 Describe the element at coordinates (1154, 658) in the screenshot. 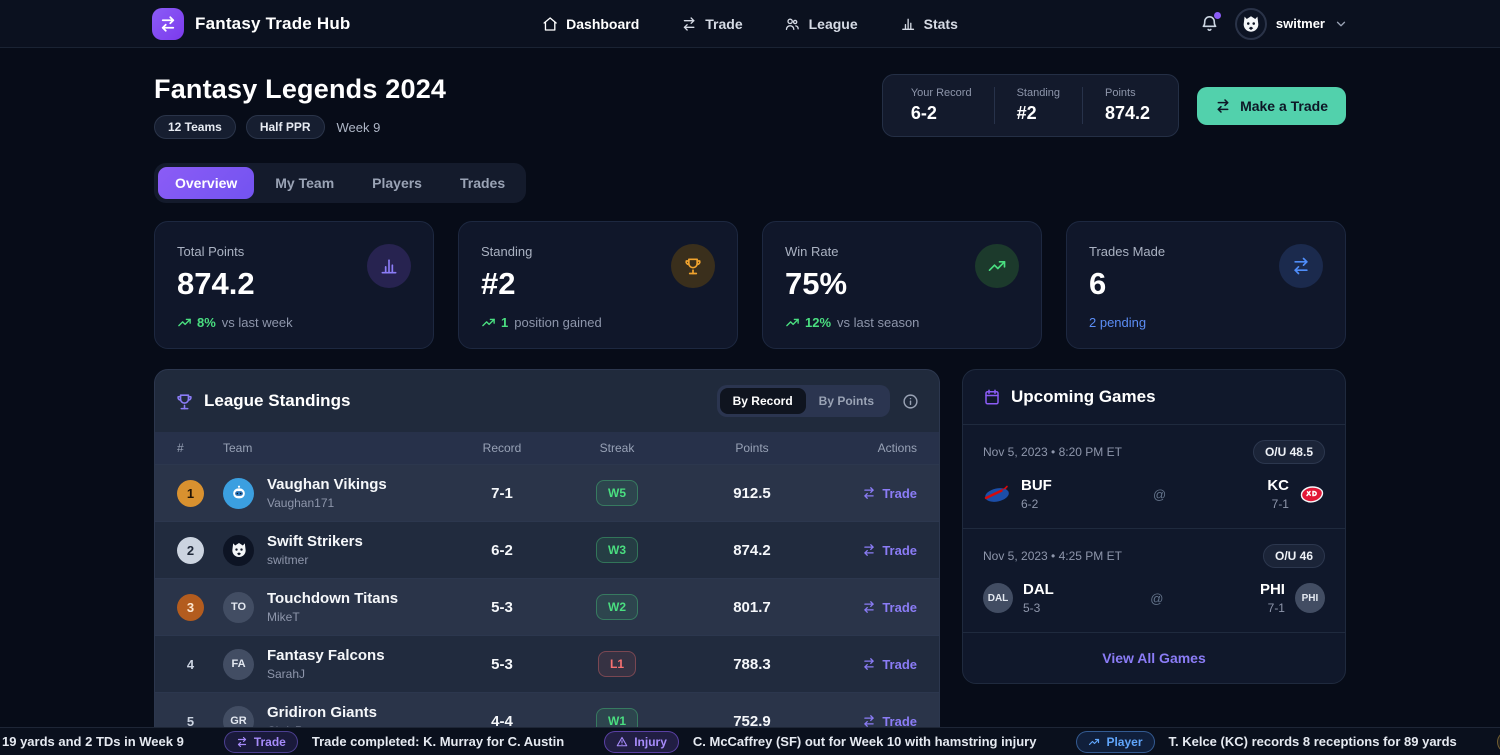

I see `view-all-games-link: View All Games` at that location.